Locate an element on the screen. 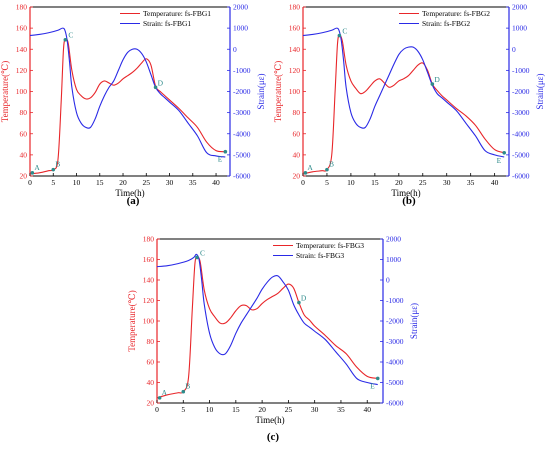  legend-label: Strain: fs-FBG3 is located at coordinates (320, 255).